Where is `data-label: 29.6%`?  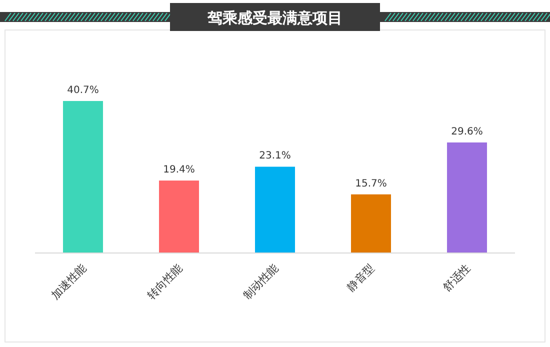 data-label: 29.6% is located at coordinates (467, 132).